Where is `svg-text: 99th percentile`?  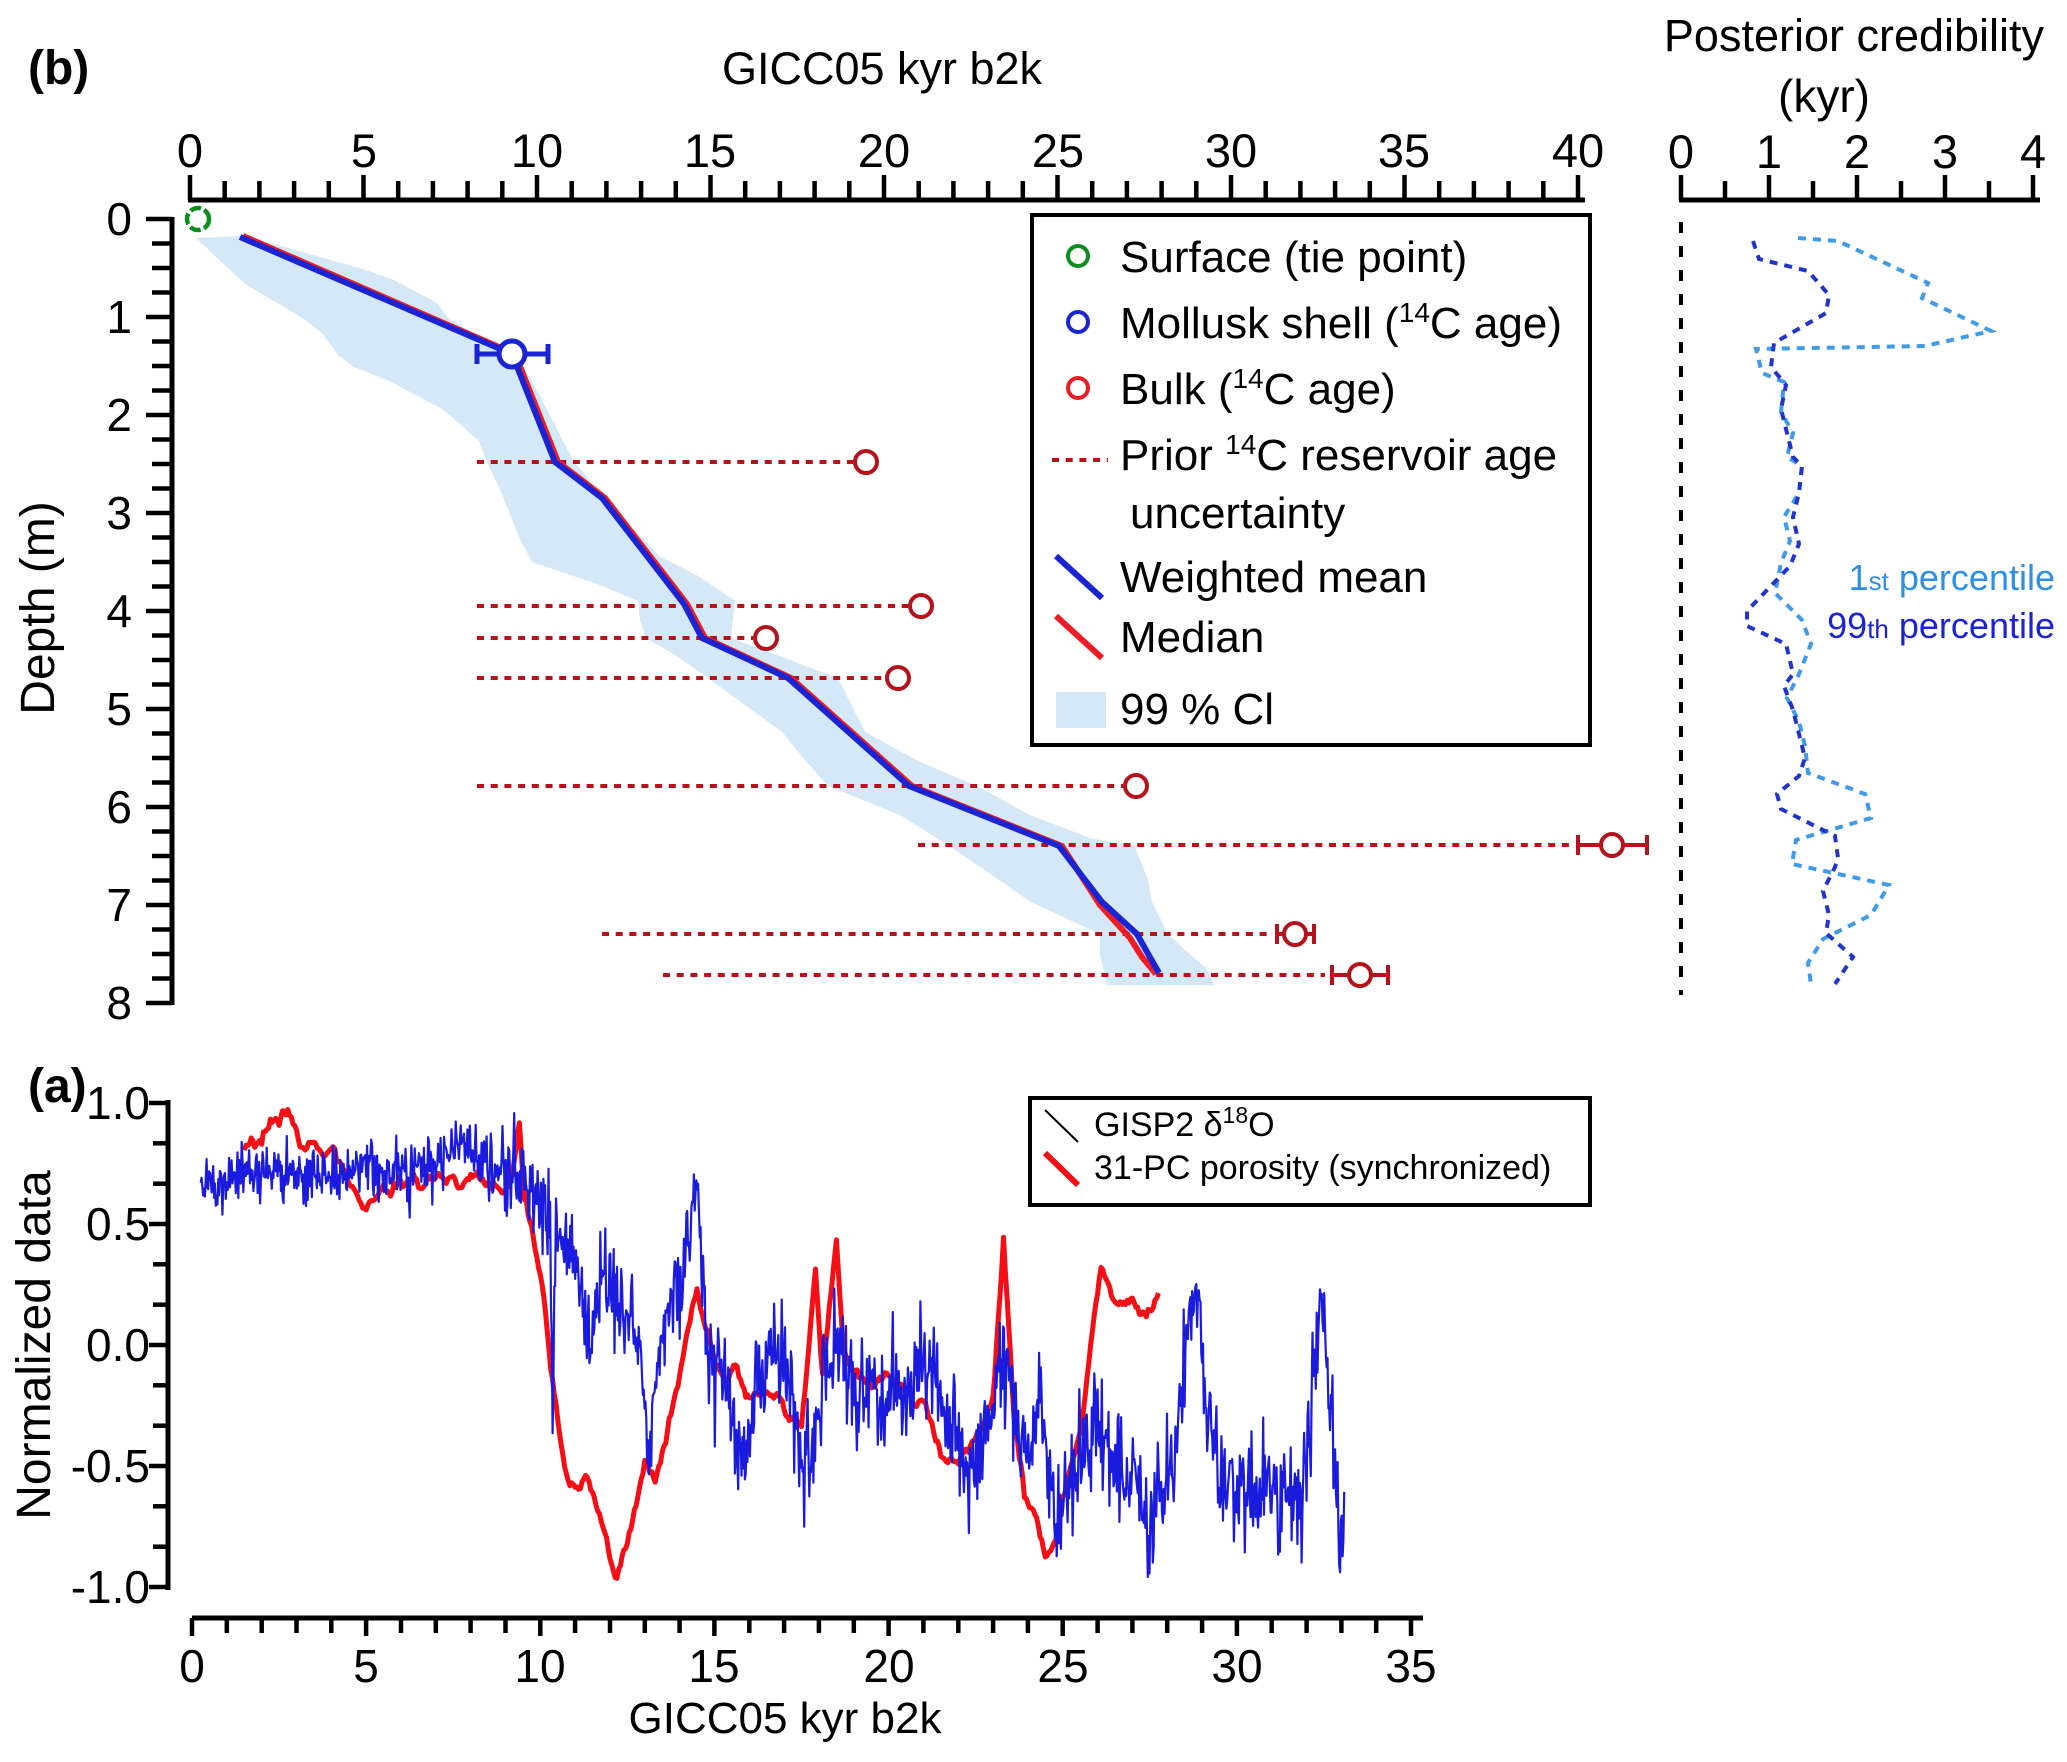 svg-text: 99th percentile is located at coordinates (1941, 625).